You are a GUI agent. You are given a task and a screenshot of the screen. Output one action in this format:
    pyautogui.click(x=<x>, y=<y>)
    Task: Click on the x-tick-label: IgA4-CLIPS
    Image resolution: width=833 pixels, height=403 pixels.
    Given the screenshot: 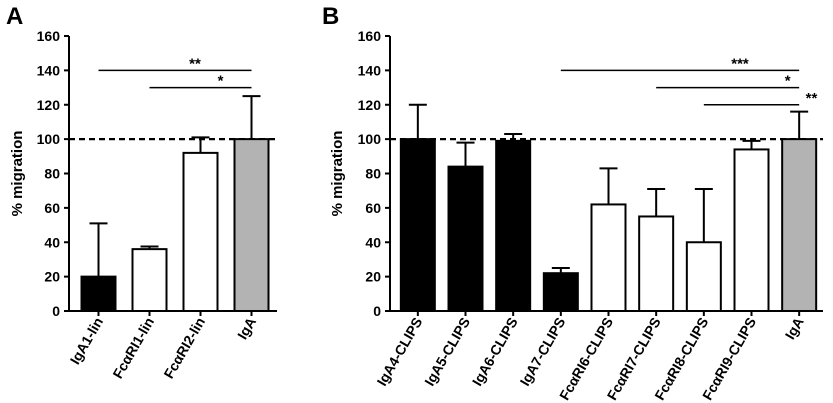 What is the action you would take?
    pyautogui.click(x=399, y=352)
    